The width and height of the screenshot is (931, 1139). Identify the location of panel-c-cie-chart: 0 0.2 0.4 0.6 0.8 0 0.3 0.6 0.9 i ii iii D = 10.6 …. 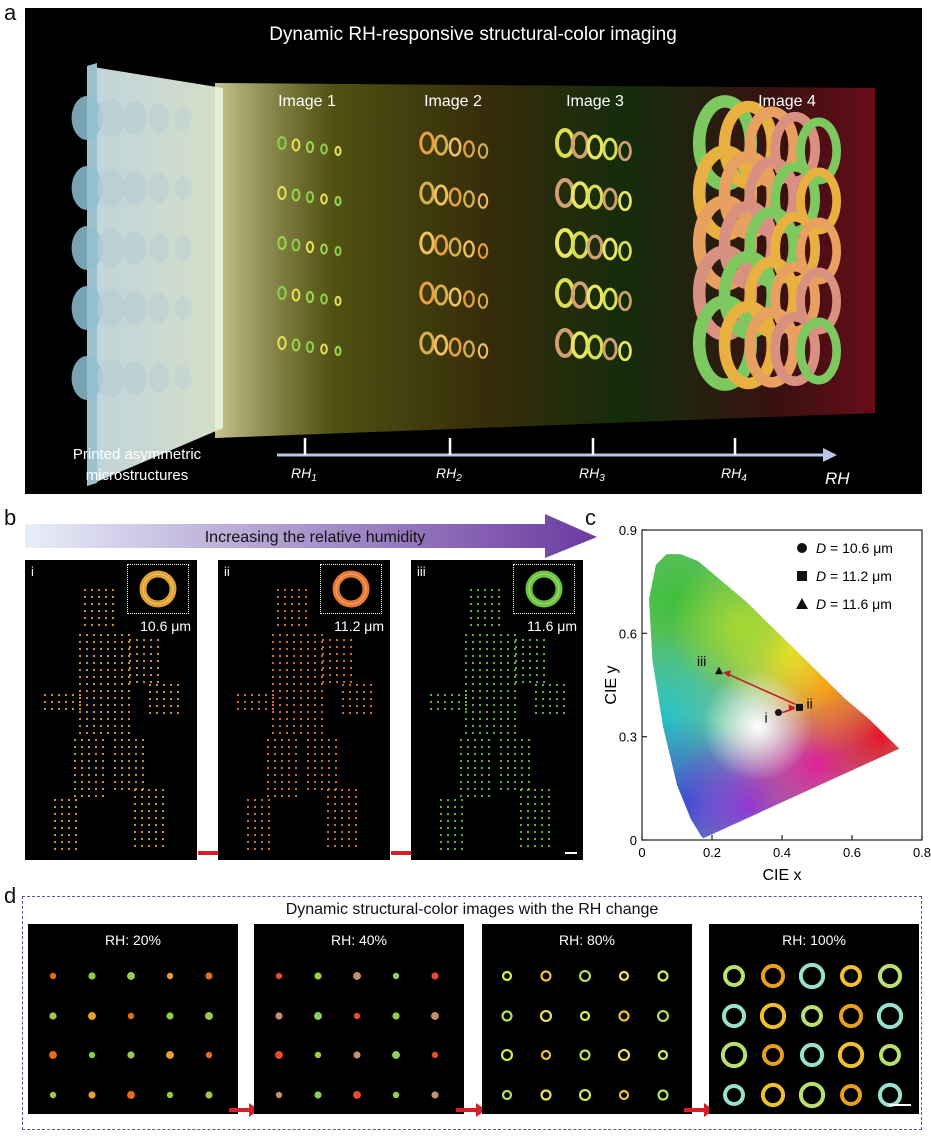
(766, 698).